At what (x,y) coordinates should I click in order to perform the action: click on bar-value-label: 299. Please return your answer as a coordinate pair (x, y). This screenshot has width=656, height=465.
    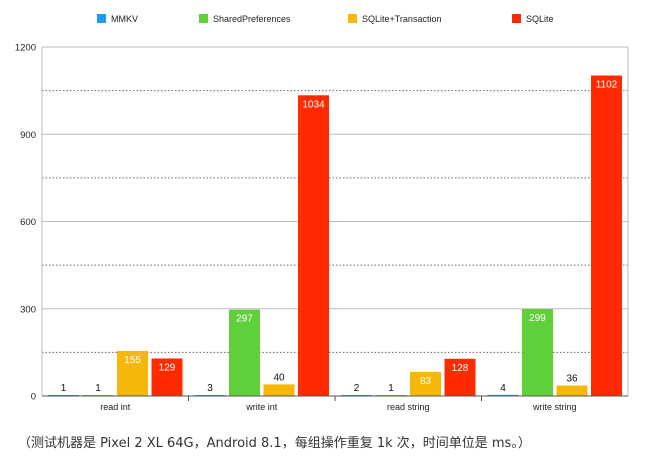
    Looking at the image, I should click on (537, 318).